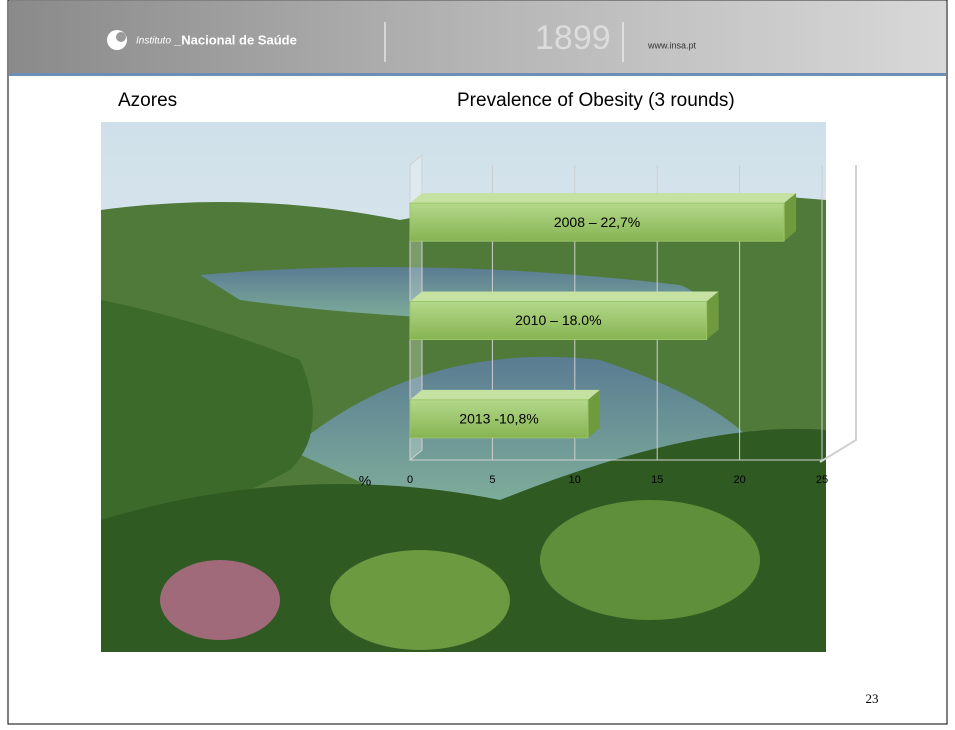  Describe the element at coordinates (838, 314) in the screenshot. I see `chart-wall-edge` at that location.